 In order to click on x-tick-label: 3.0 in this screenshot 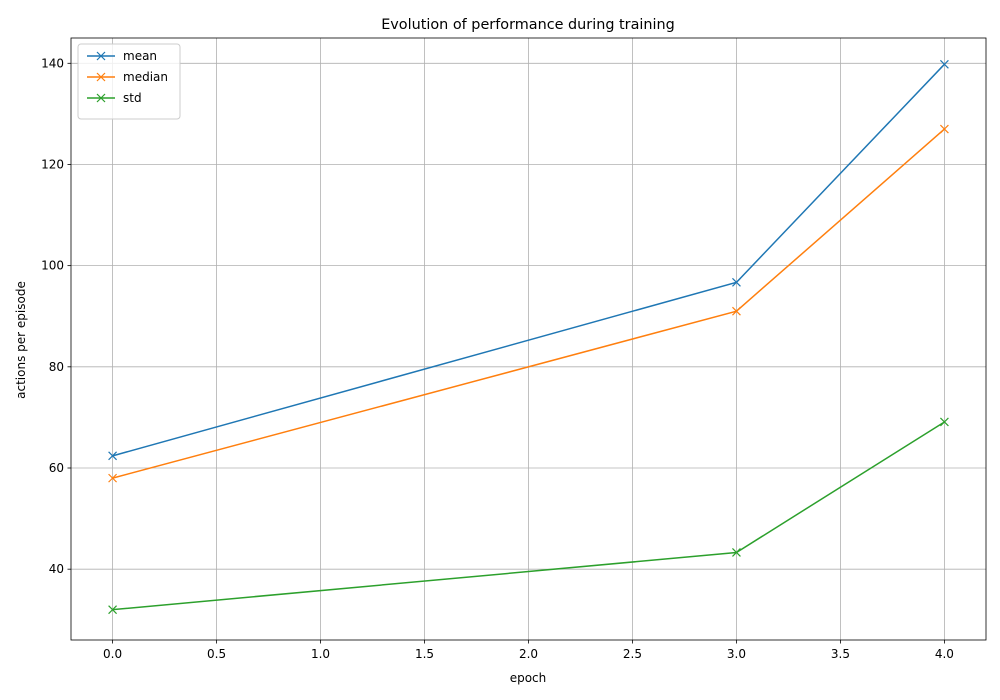, I will do `click(736, 654)`.